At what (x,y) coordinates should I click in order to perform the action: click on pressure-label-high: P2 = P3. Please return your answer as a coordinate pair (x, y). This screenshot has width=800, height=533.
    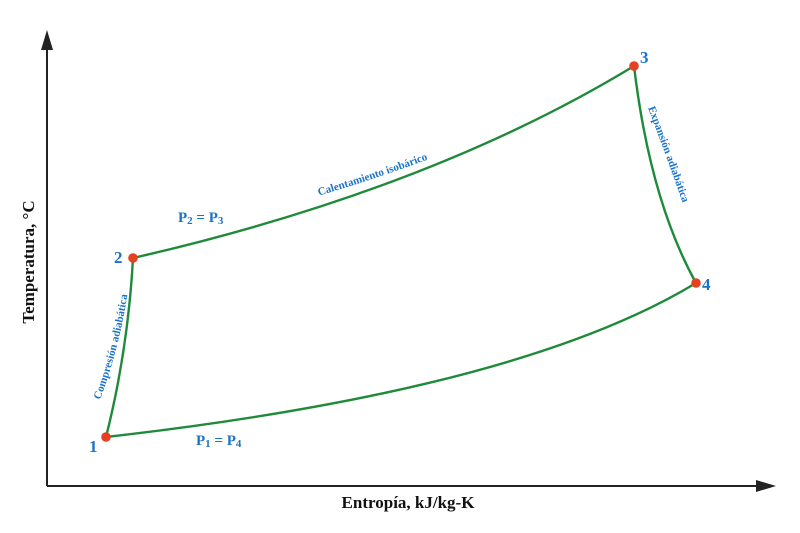
    Looking at the image, I should click on (201, 218).